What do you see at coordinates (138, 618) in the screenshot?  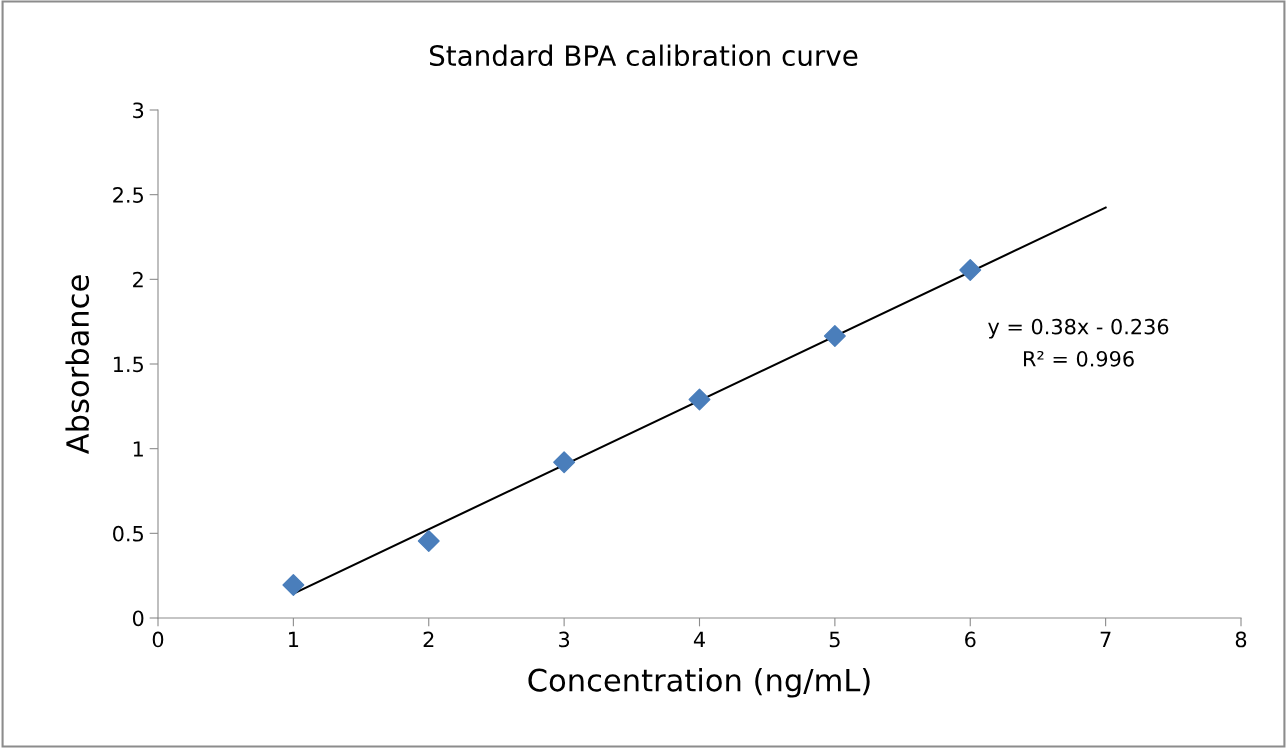 I see `y-tick-label: 0` at bounding box center [138, 618].